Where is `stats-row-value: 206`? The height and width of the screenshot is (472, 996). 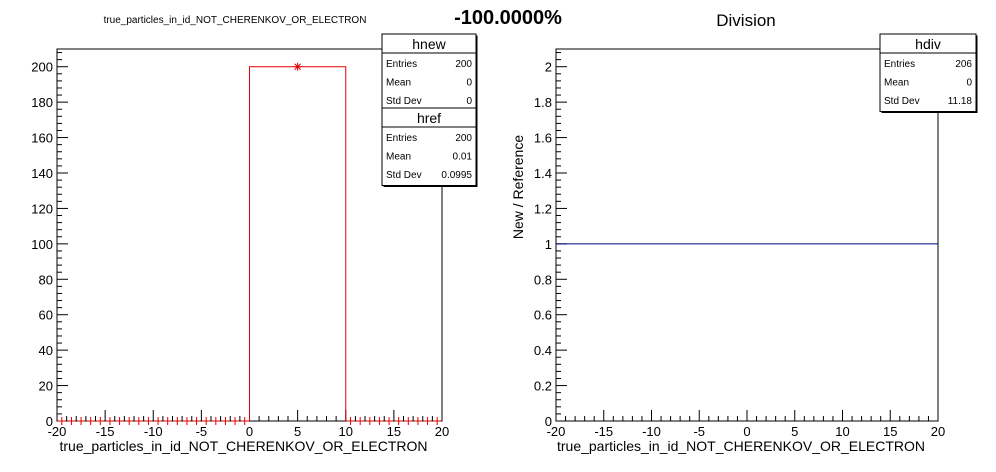
stats-row-value: 206 is located at coordinates (963, 64).